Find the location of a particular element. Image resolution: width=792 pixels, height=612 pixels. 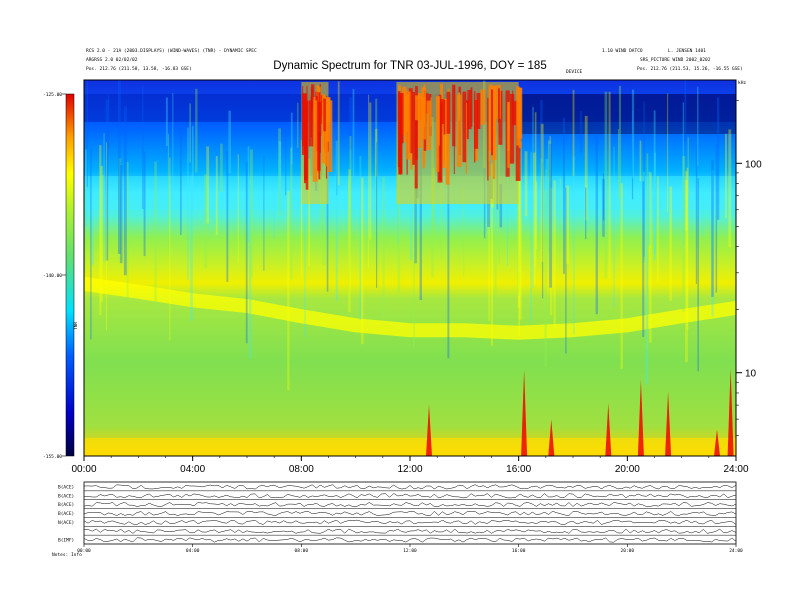

info-right-line-3: SRS_PICTURE WIND 2002_0202 is located at coordinates (675, 60).